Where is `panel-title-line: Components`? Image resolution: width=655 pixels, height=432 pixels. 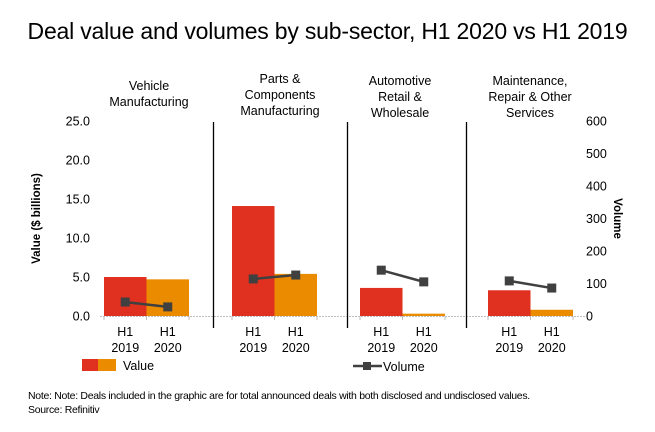 panel-title-line: Components is located at coordinates (280, 95).